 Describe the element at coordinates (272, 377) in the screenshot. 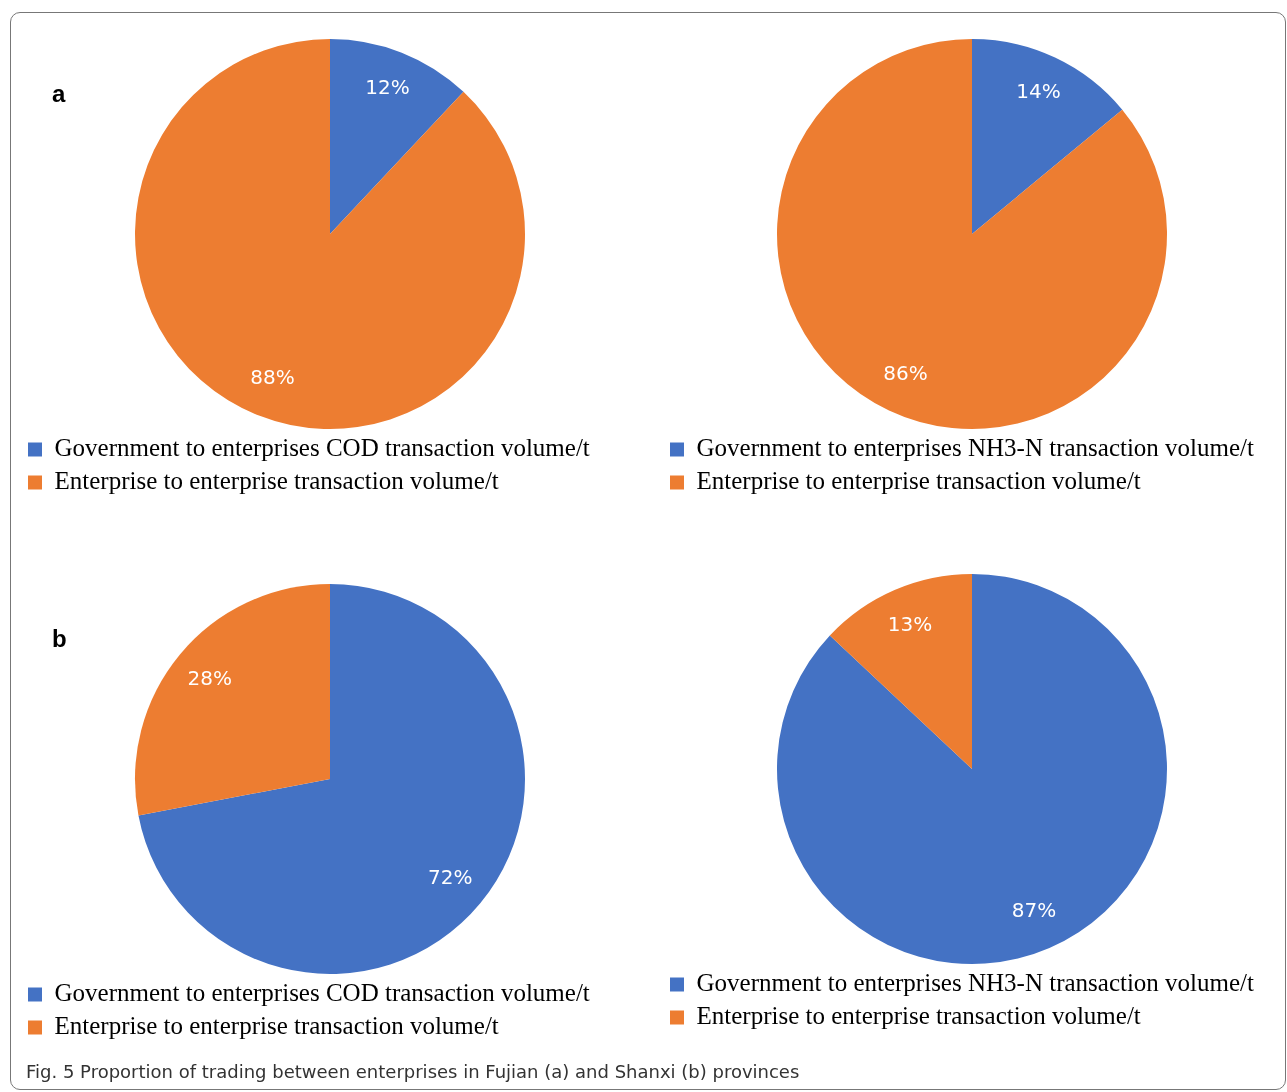

I see `data-label: 88%` at that location.